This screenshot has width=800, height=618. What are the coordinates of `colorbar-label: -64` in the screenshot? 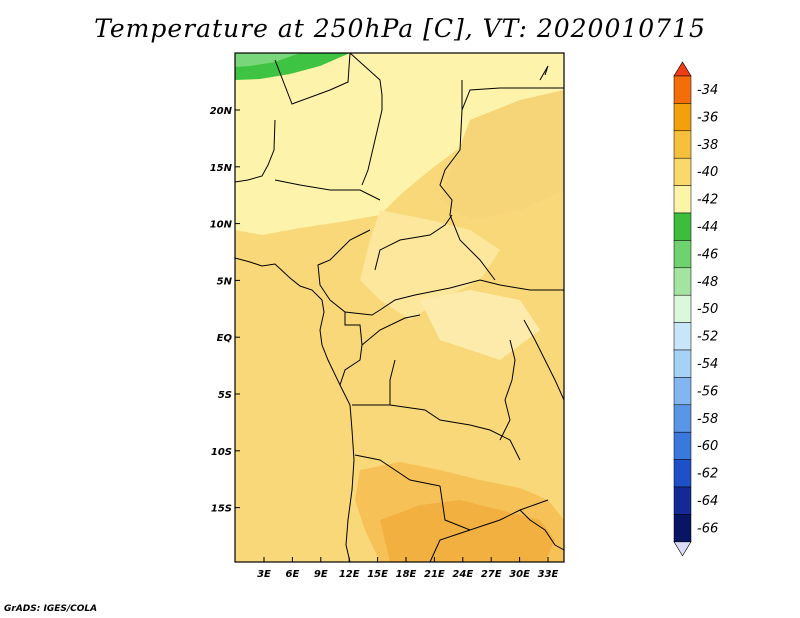 It's located at (707, 501).